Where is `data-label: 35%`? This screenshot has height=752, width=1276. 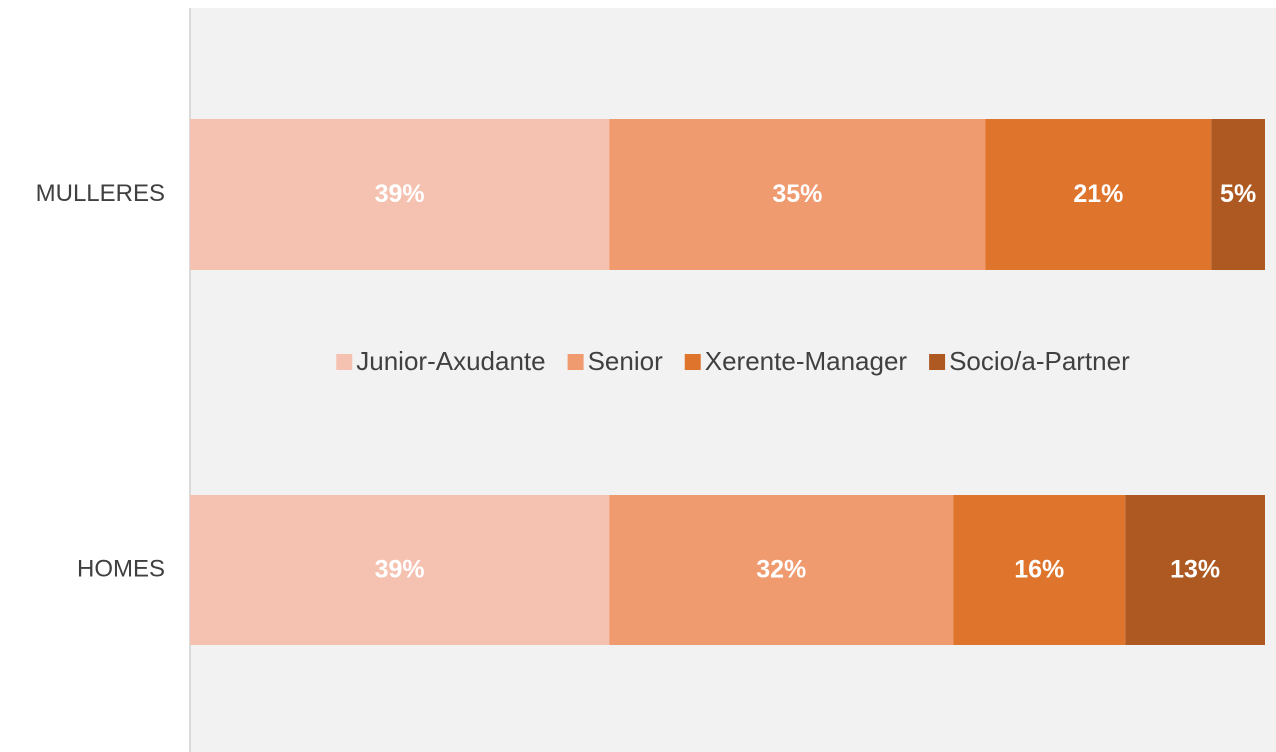 data-label: 35% is located at coordinates (797, 194).